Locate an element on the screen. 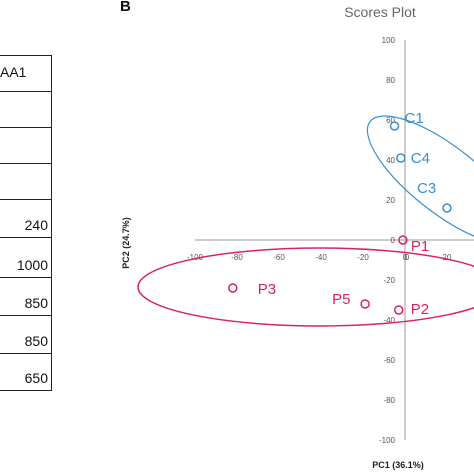 The height and width of the screenshot is (474, 474). point-c4 is located at coordinates (401, 158).